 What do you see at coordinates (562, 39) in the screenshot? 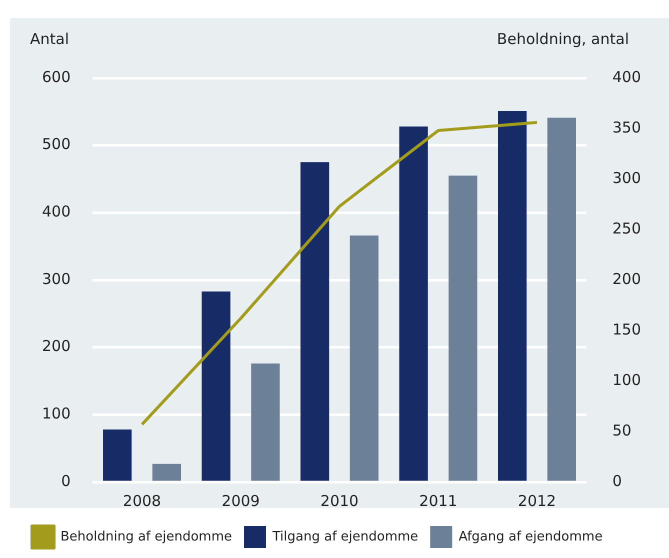
I see `y2-axis-title: Beholdning, antal` at bounding box center [562, 39].